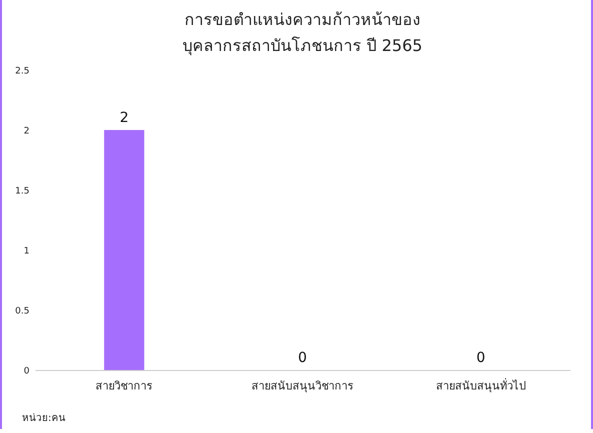  What do you see at coordinates (22, 191) in the screenshot?
I see `y-tick-label: 1.5` at bounding box center [22, 191].